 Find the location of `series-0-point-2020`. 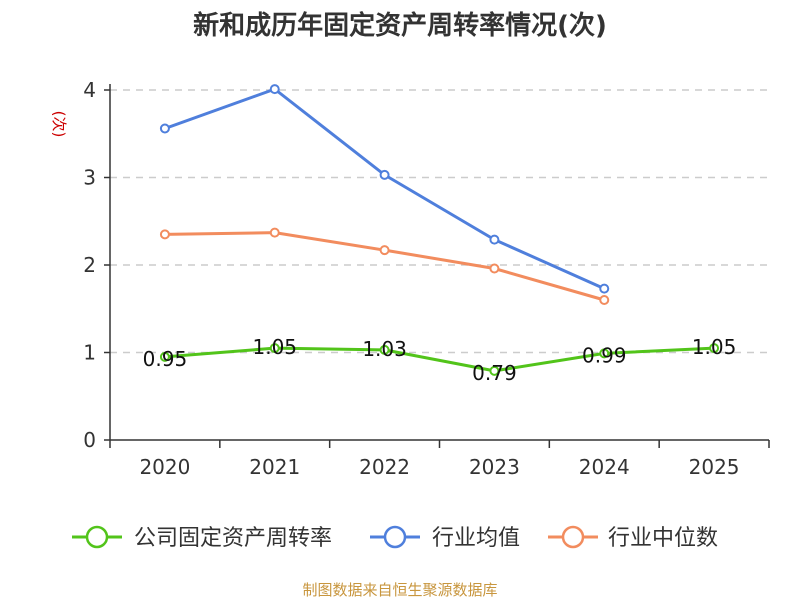

series-0-point-2020 is located at coordinates (164, 356).